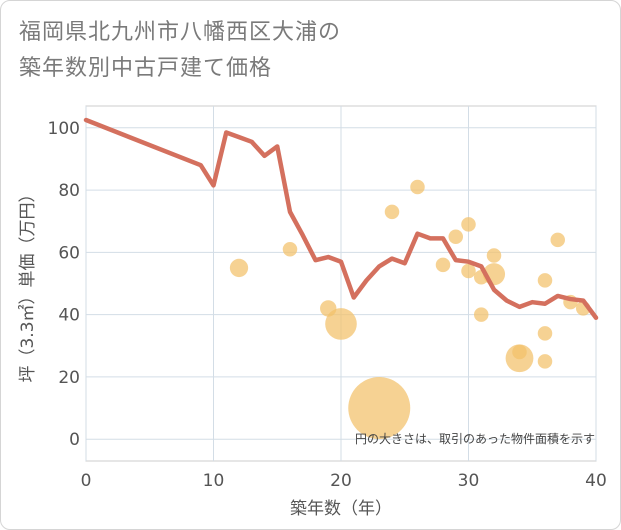  What do you see at coordinates (180, 32) in the screenshot?
I see `chart-title-line1: 福岡県北九州市八幡西区大浦の` at bounding box center [180, 32].